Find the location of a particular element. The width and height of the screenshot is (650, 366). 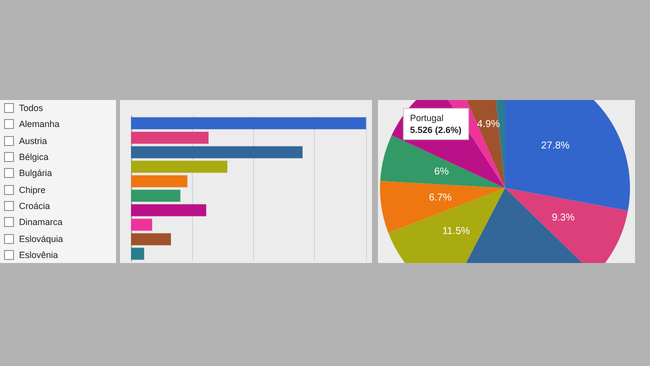

text: Dinamarca is located at coordinates (41, 222).